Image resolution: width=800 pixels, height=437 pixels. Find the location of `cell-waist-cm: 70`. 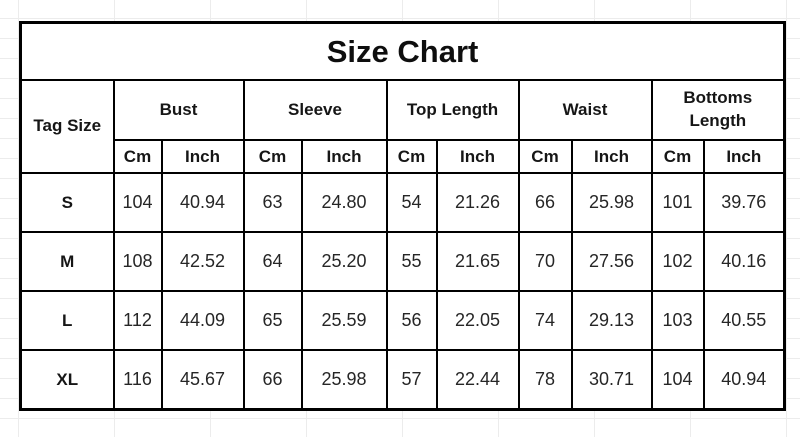

cell-waist-cm: 70 is located at coordinates (545, 261).